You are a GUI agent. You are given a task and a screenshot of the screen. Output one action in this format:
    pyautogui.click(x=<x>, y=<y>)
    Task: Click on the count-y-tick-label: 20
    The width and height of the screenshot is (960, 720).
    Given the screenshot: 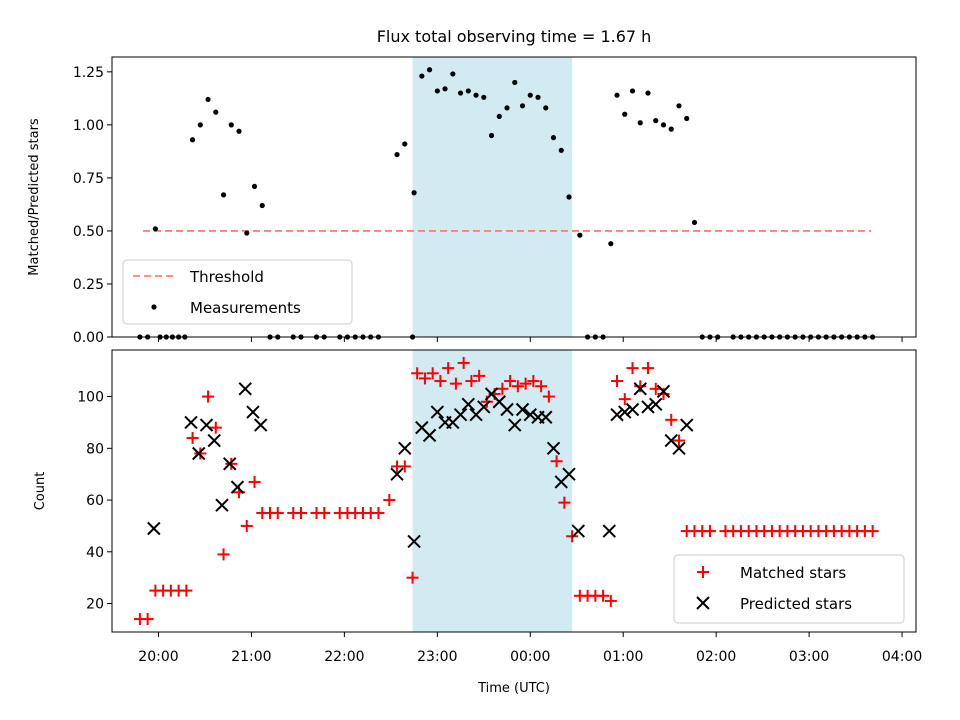 What is the action you would take?
    pyautogui.click(x=95, y=605)
    